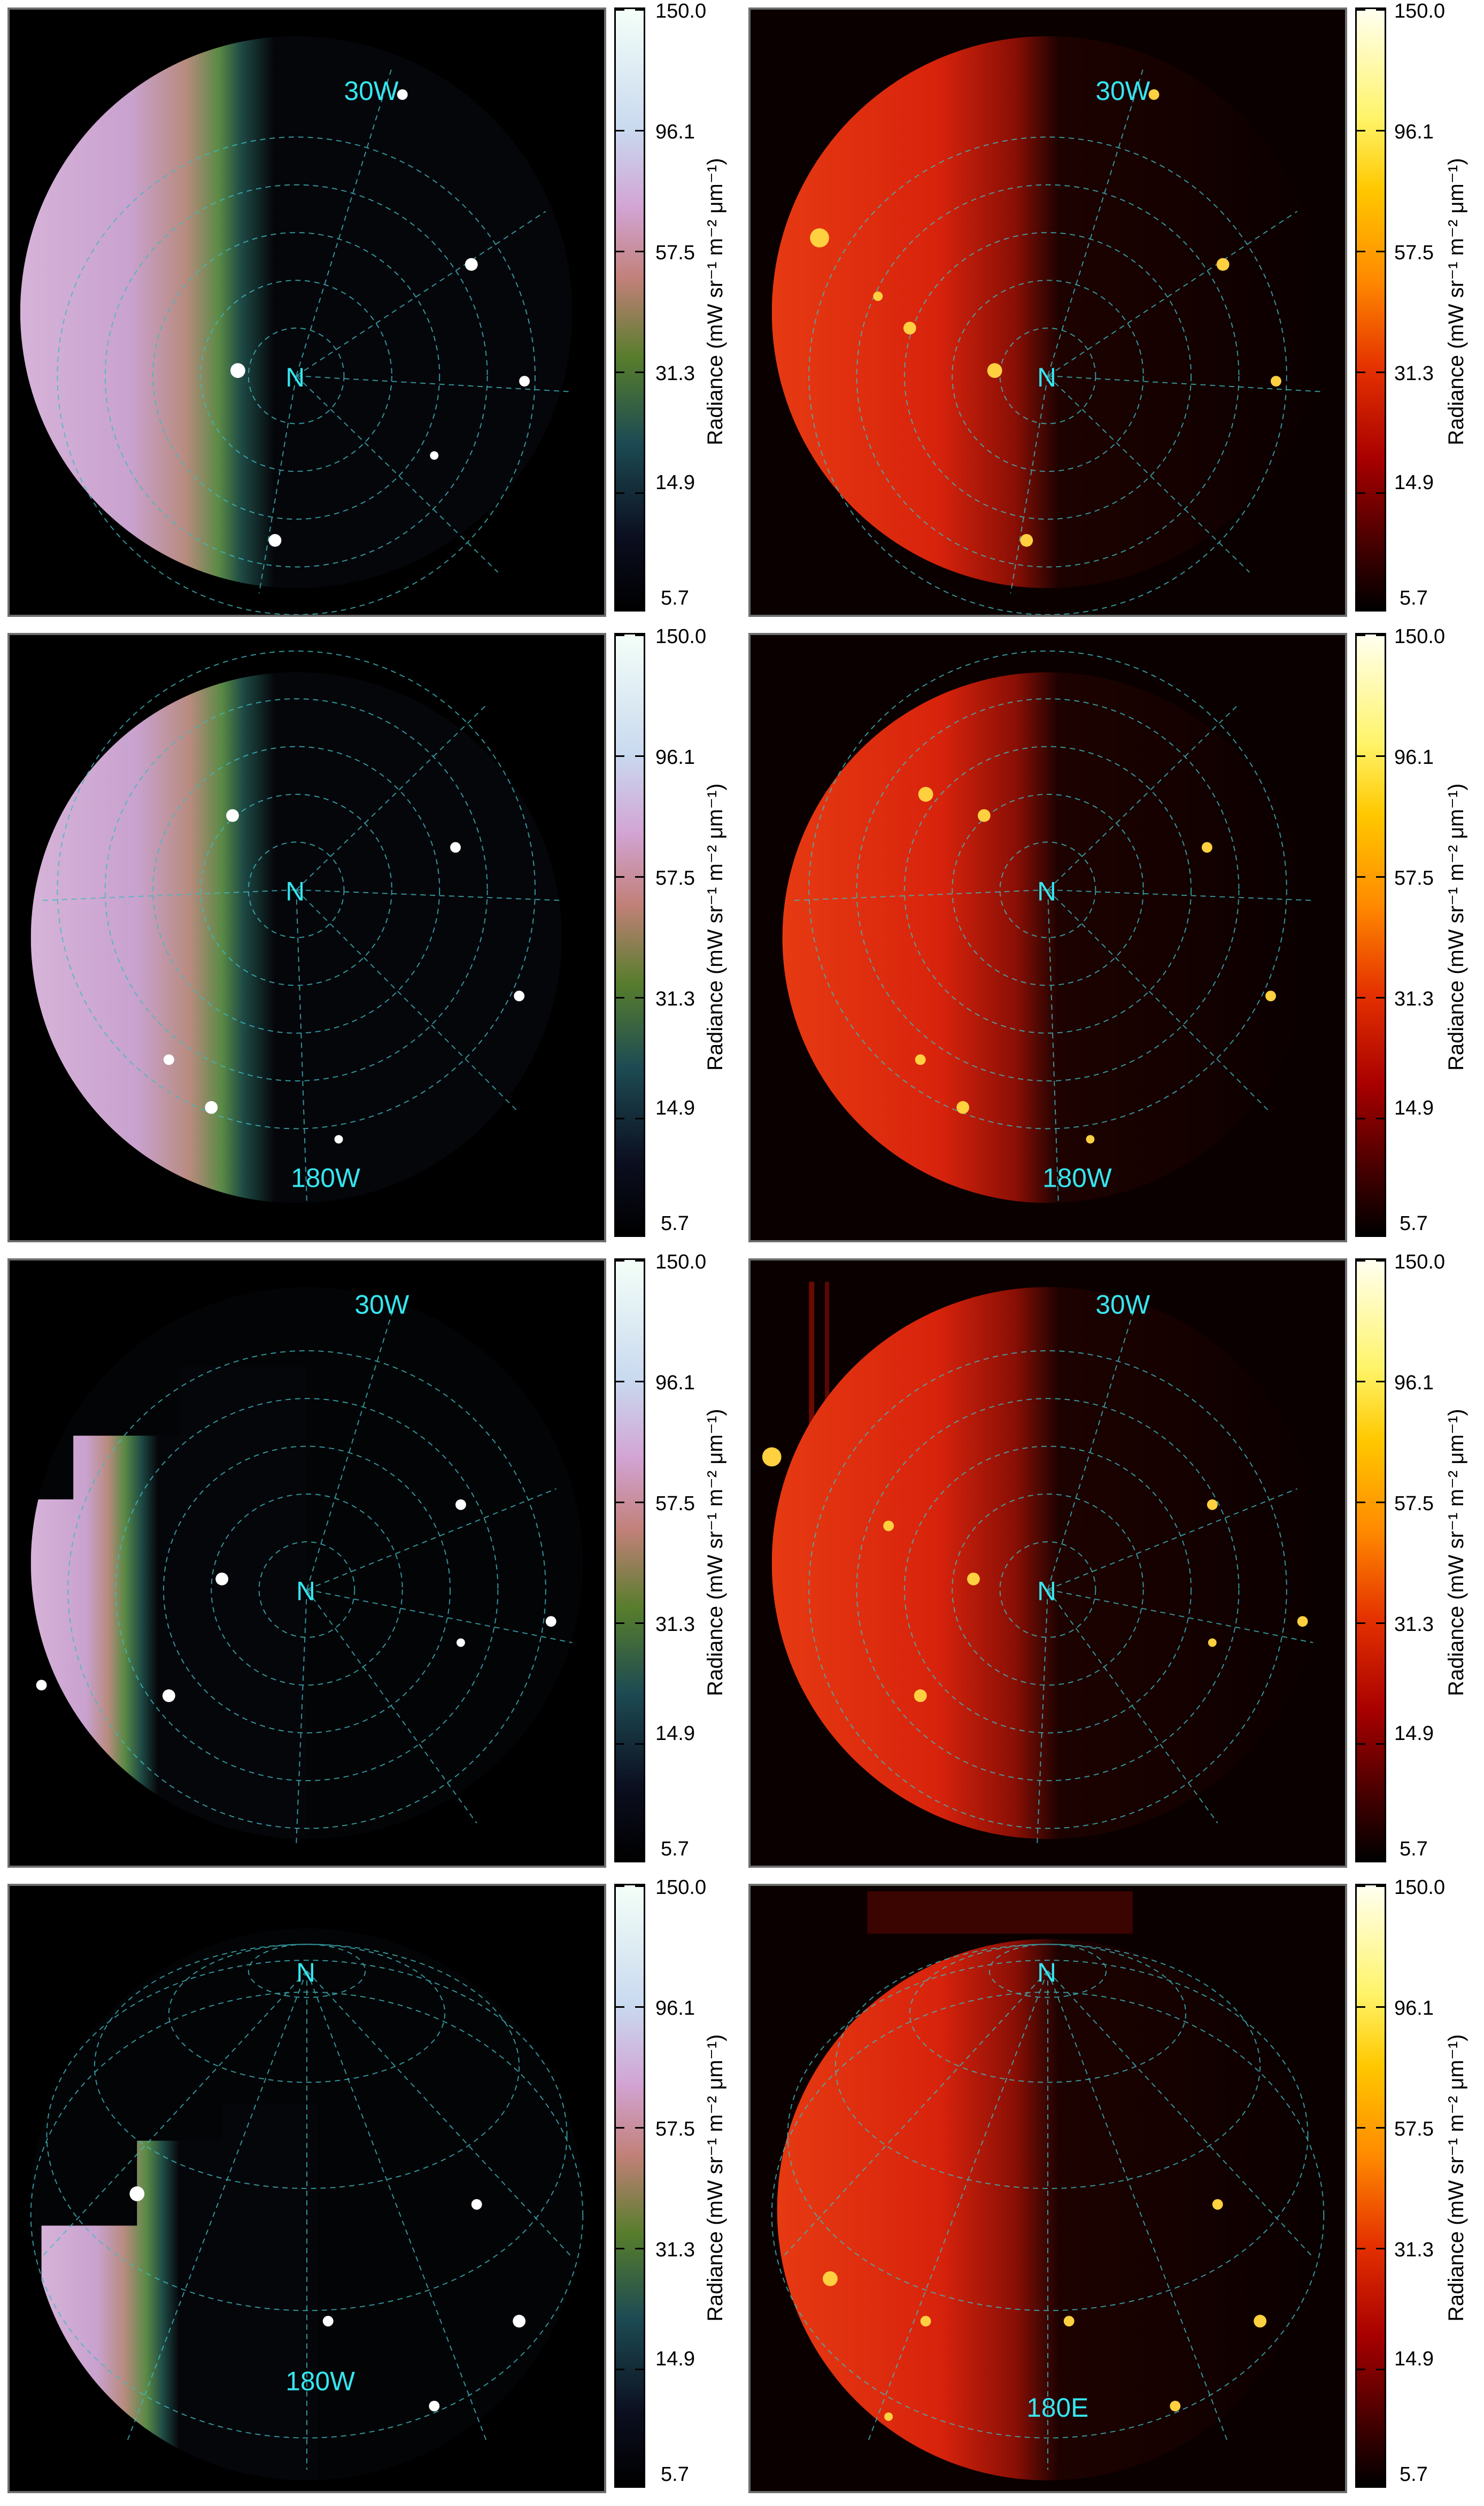 Image resolution: width=1484 pixels, height=2506 pixels. Describe the element at coordinates (1057, 2408) in the screenshot. I see `meridian-label: 180E` at that location.